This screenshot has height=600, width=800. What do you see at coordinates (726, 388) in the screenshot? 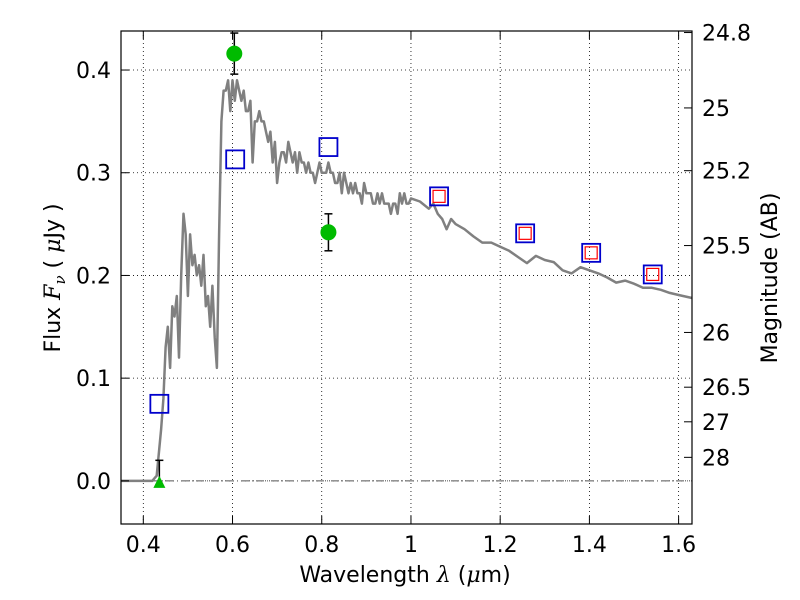
I see `right-tick-label: 26.5` at bounding box center [726, 388].